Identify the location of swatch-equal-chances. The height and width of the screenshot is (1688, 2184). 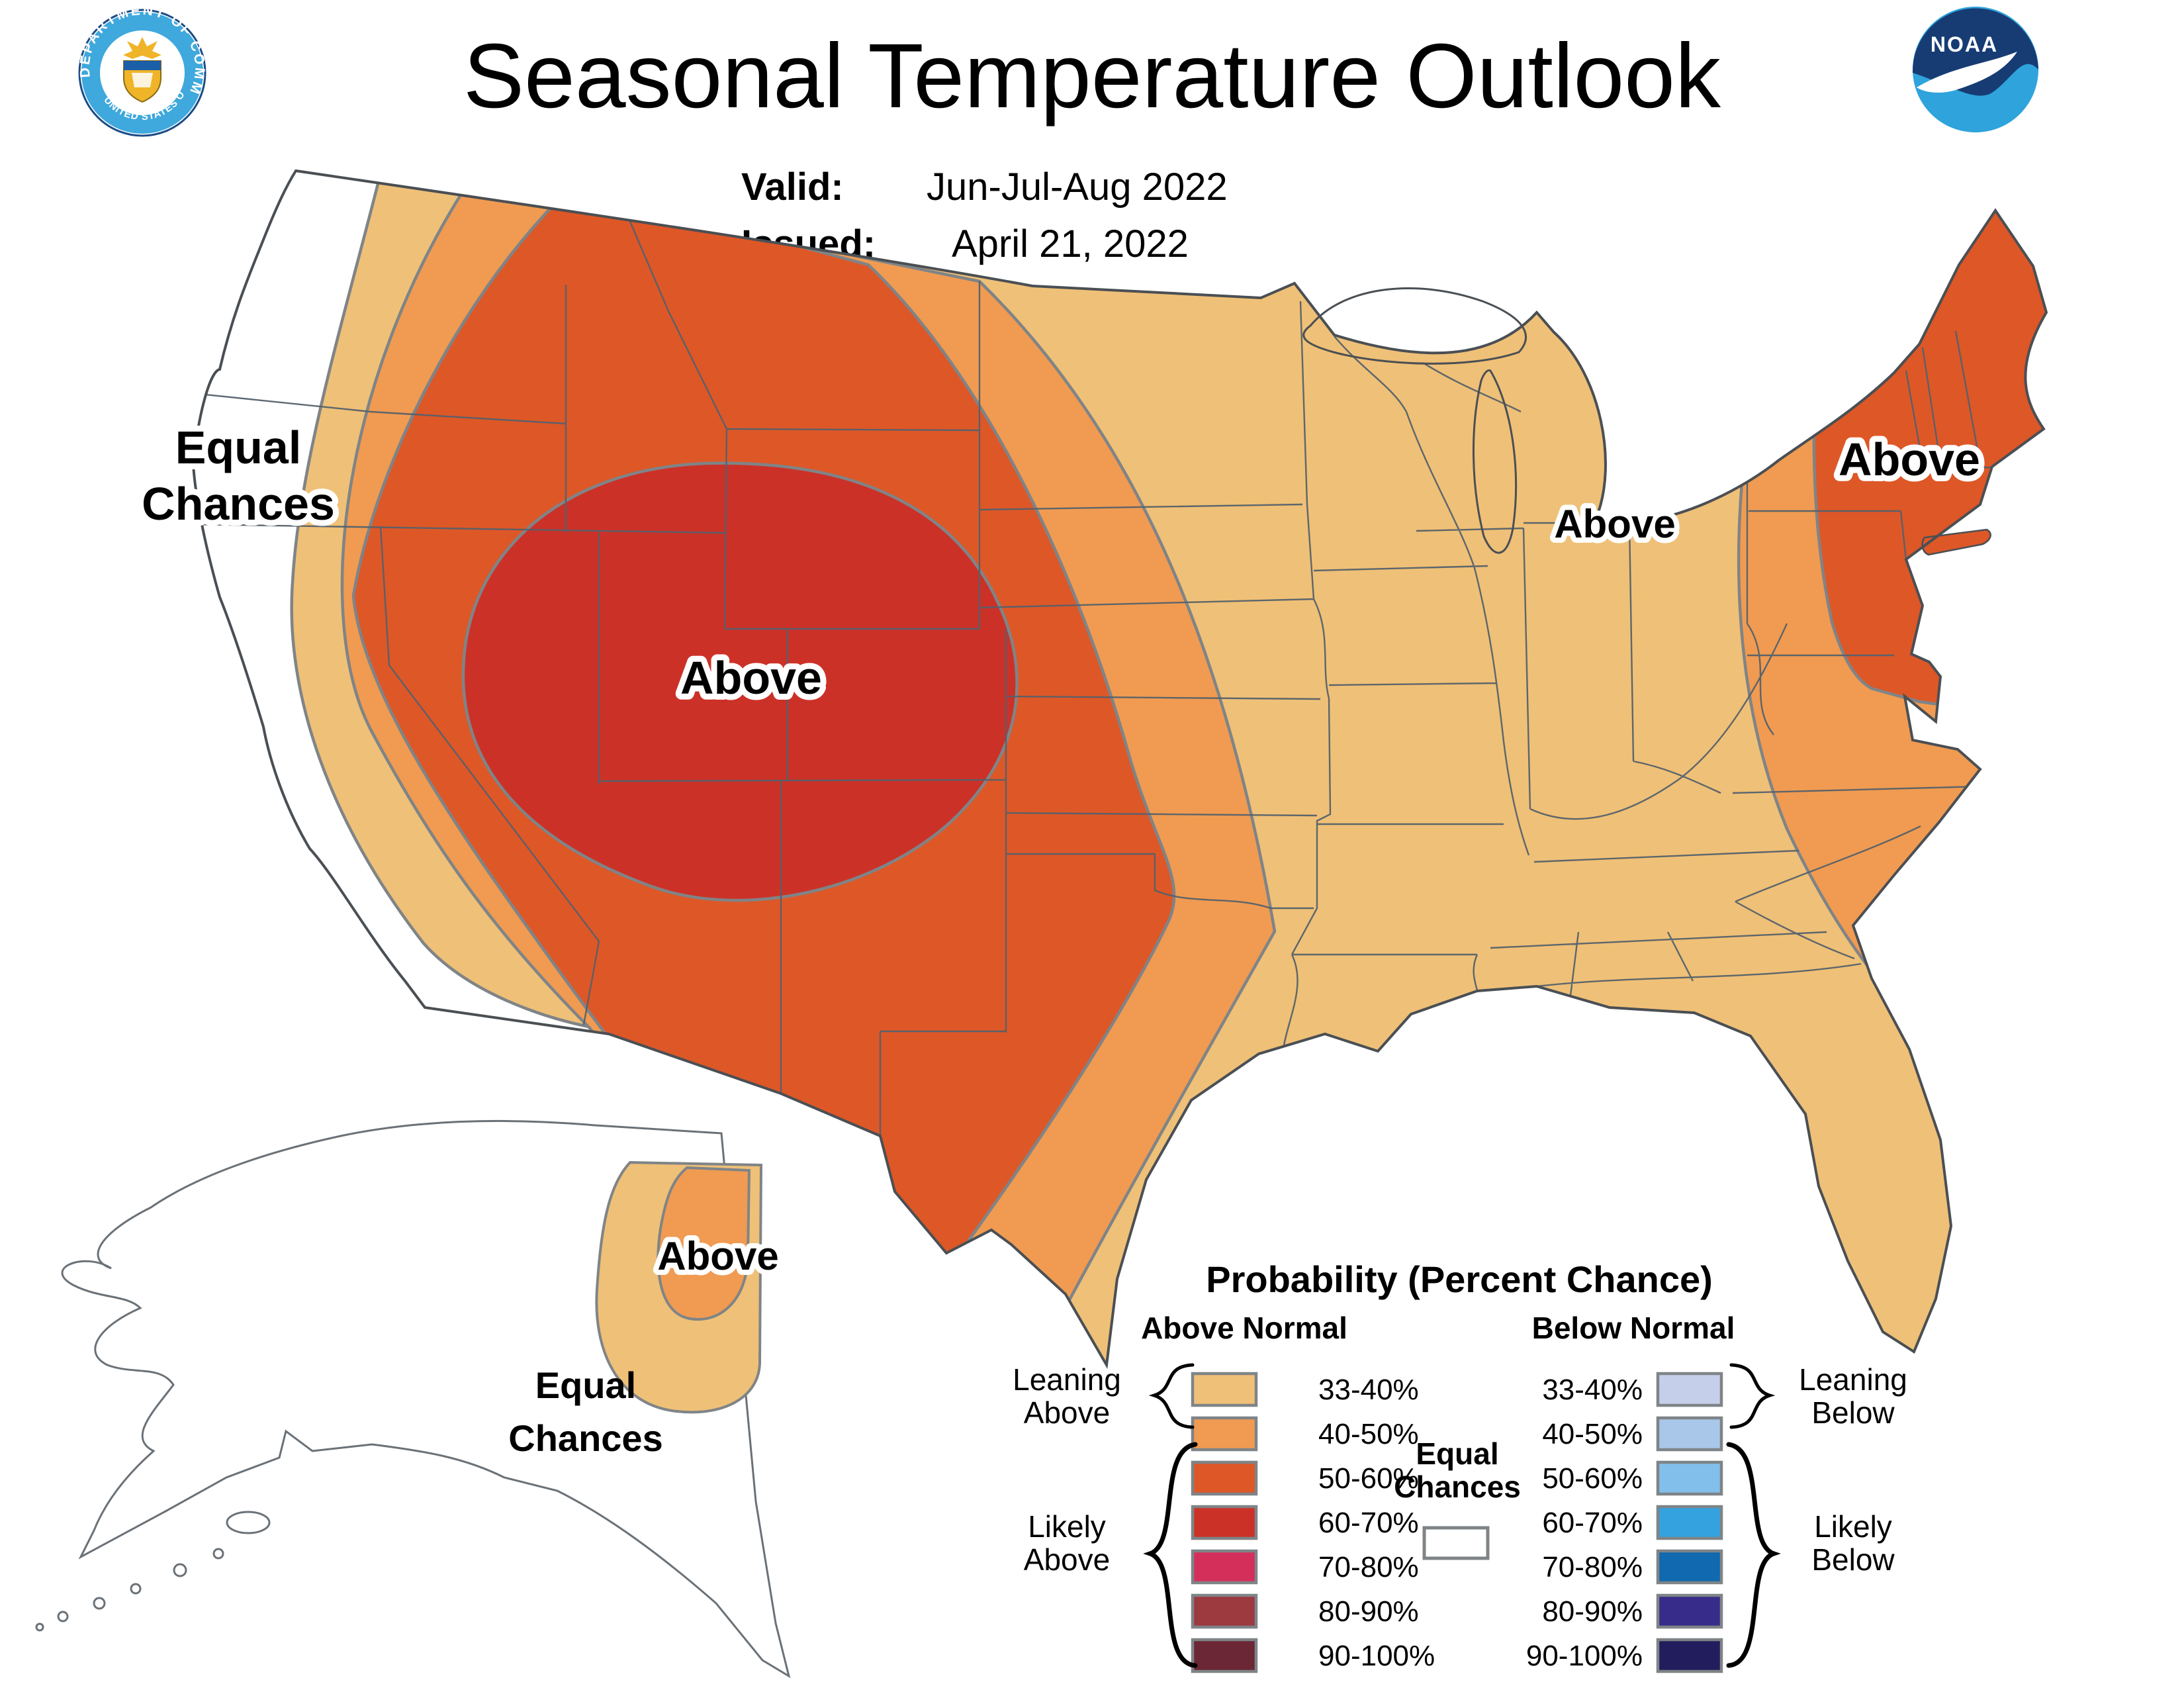
(1456, 1543).